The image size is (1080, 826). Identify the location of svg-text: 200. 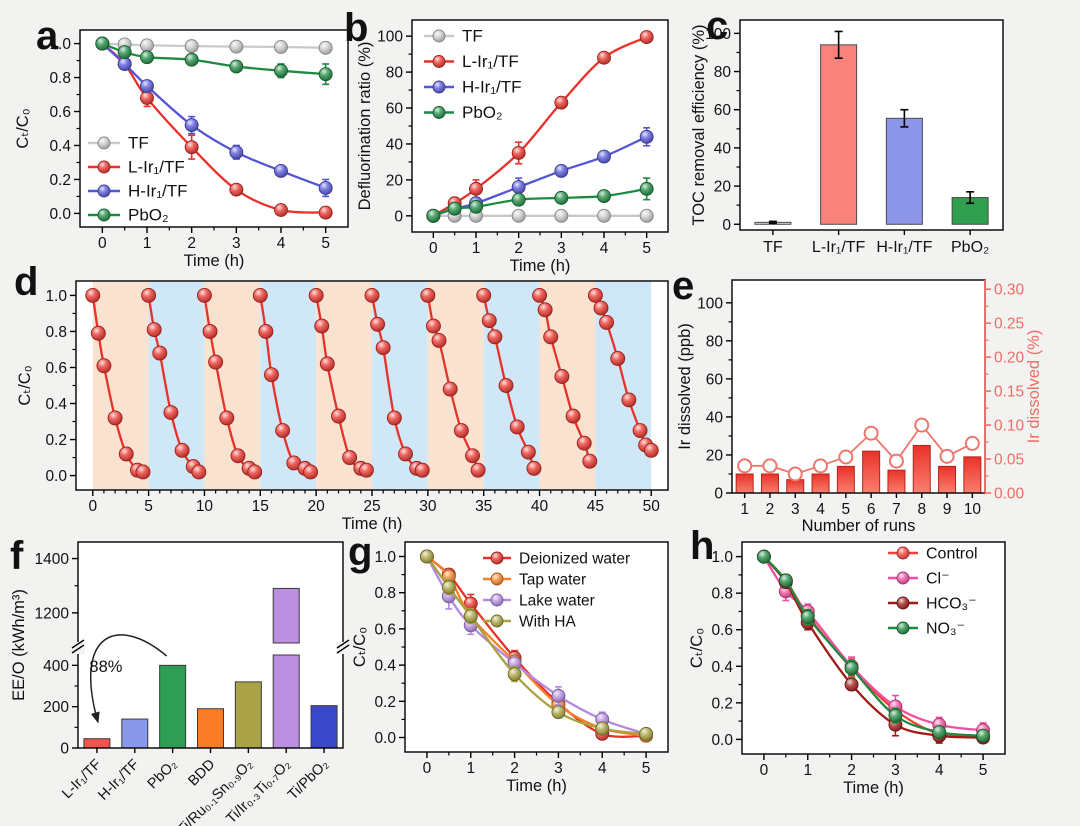
(56, 707).